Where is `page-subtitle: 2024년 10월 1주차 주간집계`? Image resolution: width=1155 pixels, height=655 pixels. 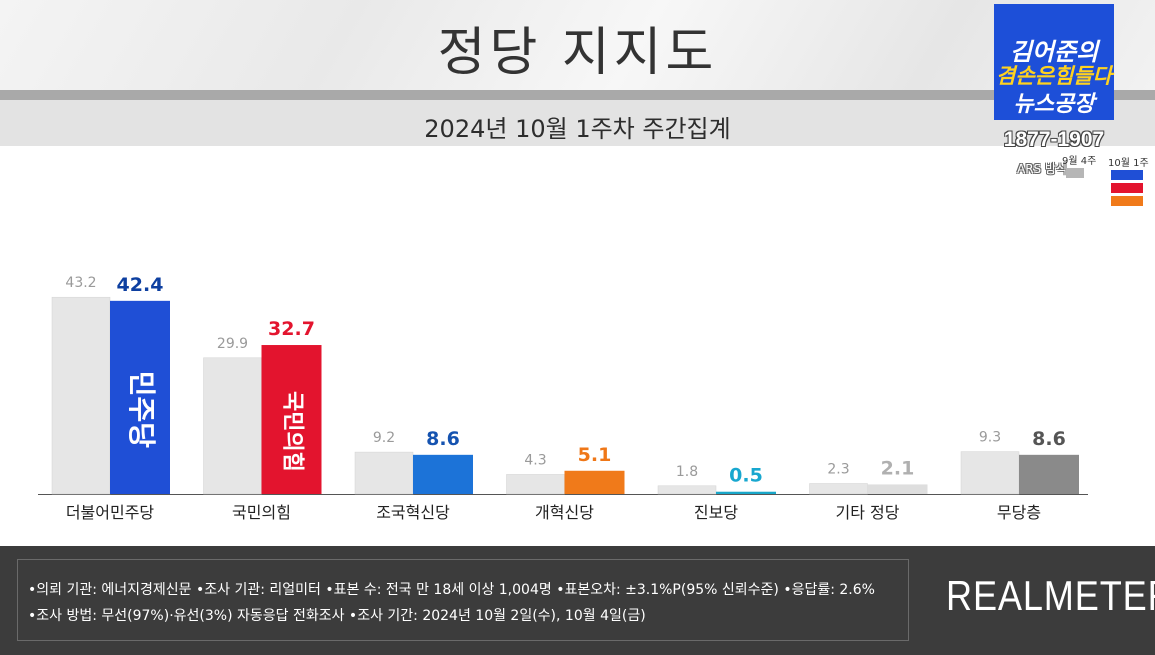 page-subtitle: 2024년 10월 1주차 주간집계 is located at coordinates (577, 129).